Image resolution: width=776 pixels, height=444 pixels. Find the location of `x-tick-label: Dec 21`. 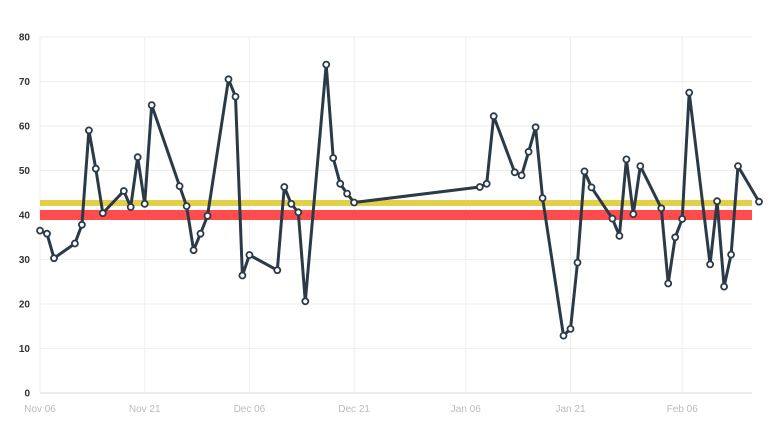

x-tick-label: Dec 21 is located at coordinates (354, 409).